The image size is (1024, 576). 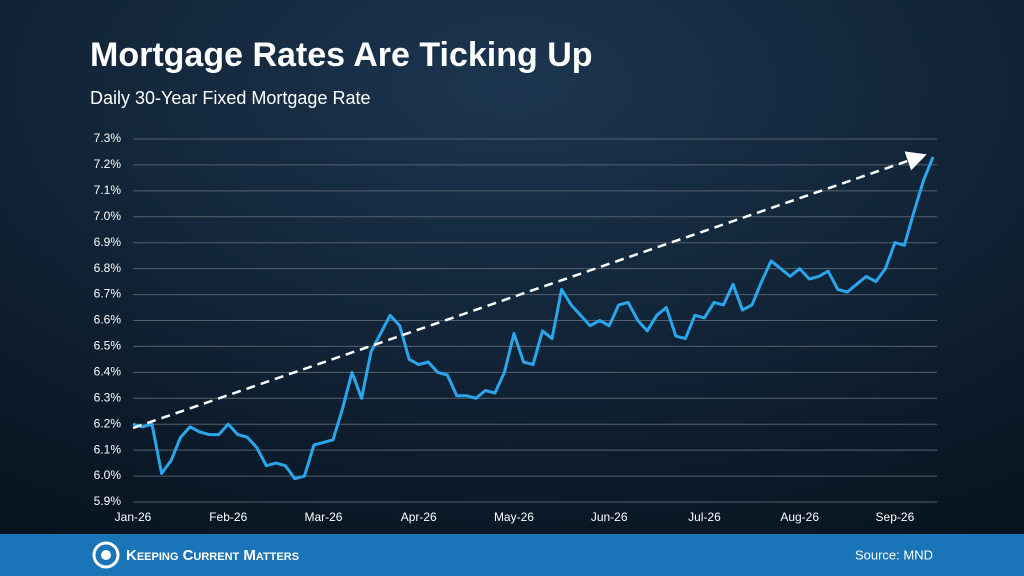 I want to click on footer-bar, so click(x=512, y=555).